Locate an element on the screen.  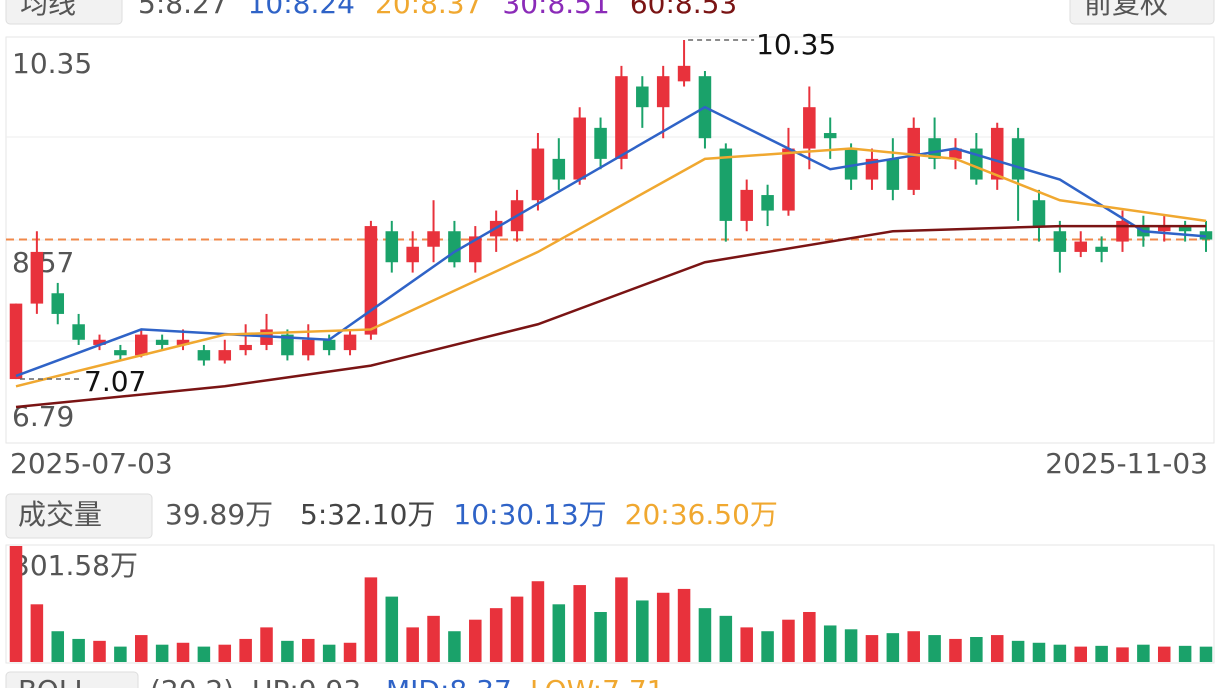
ma-value: 60:8.53 is located at coordinates (683, 10).